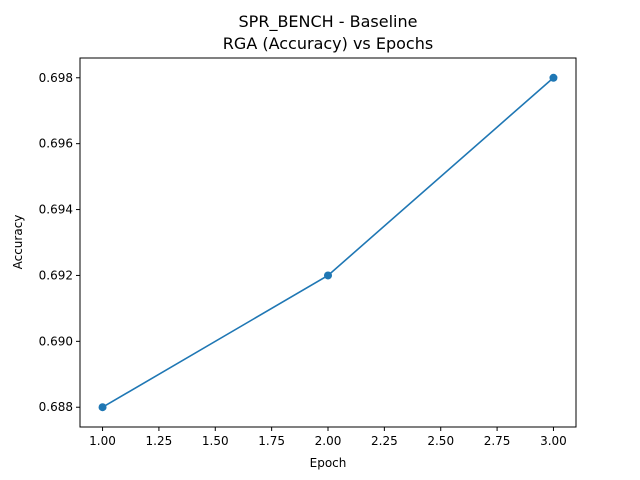 The width and height of the screenshot is (640, 480). What do you see at coordinates (440, 441) in the screenshot?
I see `x-tick-label: 2.50` at bounding box center [440, 441].